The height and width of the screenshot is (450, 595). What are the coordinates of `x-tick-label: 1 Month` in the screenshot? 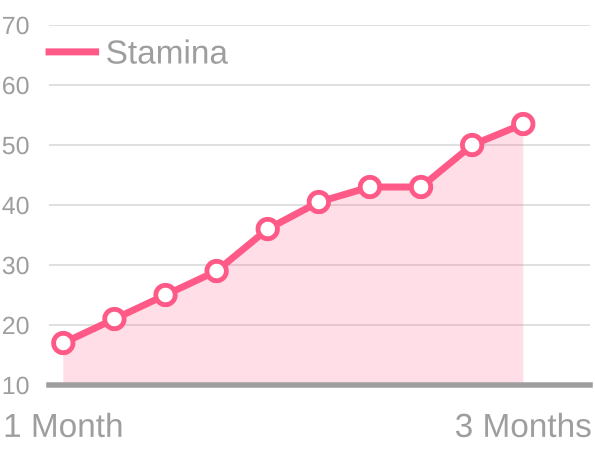 It's located at (64, 425).